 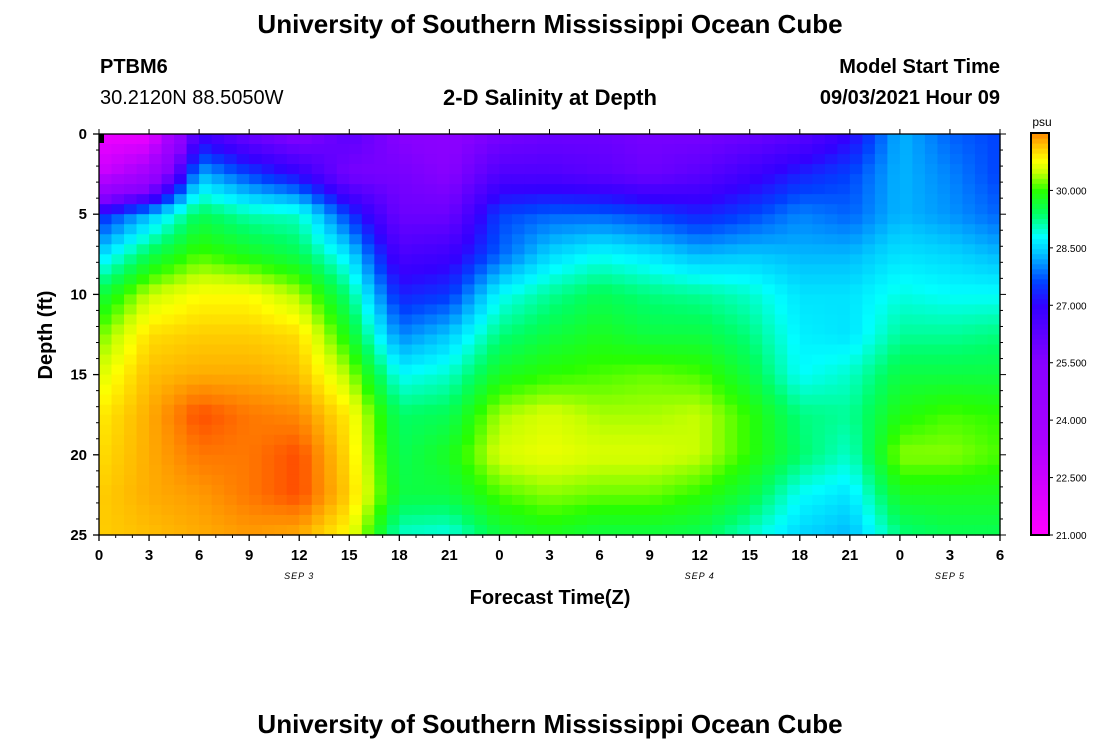 I want to click on colorbar-tick-label: 27.000, so click(x=1071, y=306).